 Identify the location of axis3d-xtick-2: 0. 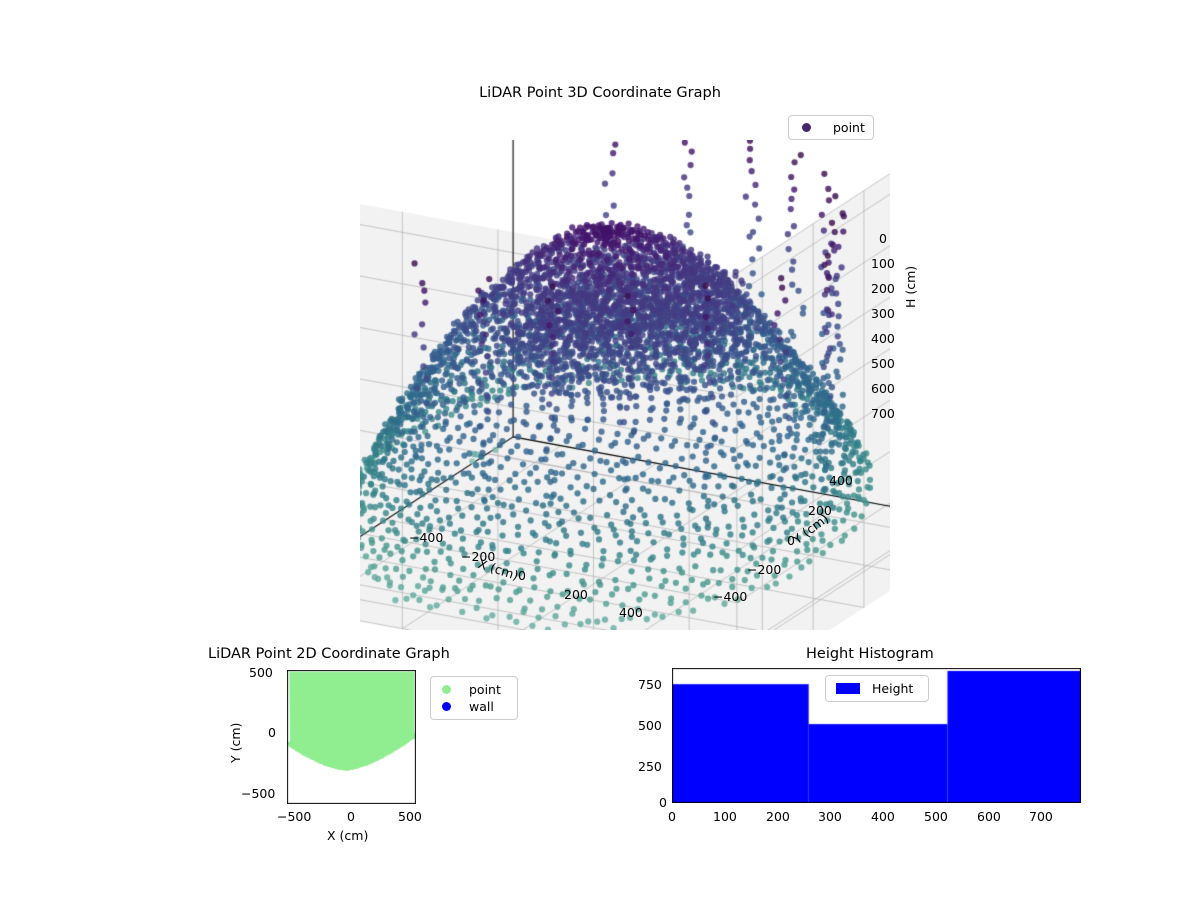
(522, 575).